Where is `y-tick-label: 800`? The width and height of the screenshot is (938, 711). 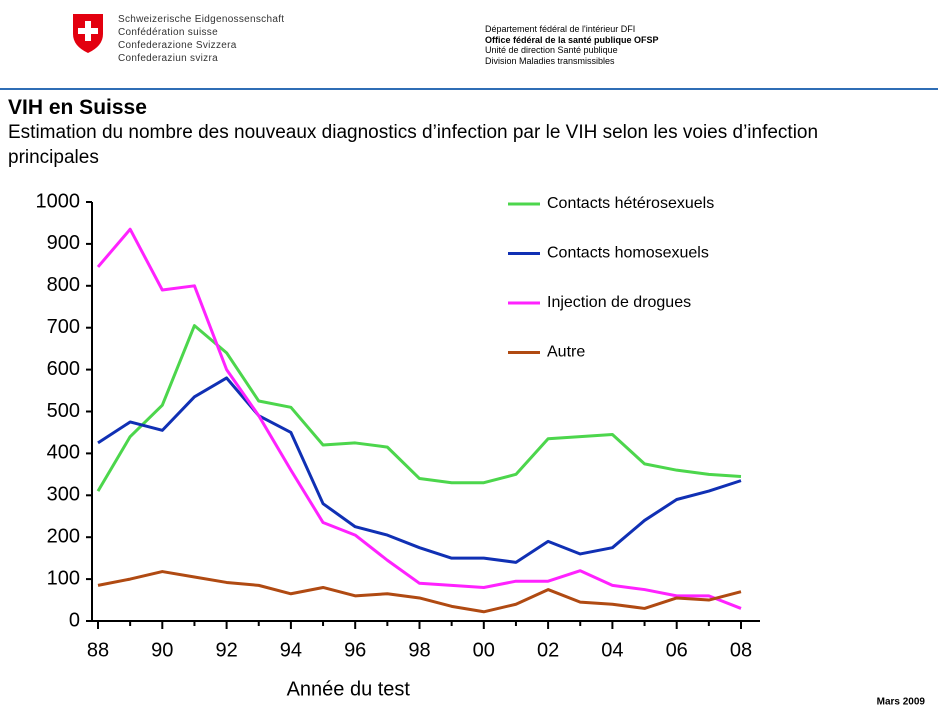
y-tick-label: 800 is located at coordinates (63, 285).